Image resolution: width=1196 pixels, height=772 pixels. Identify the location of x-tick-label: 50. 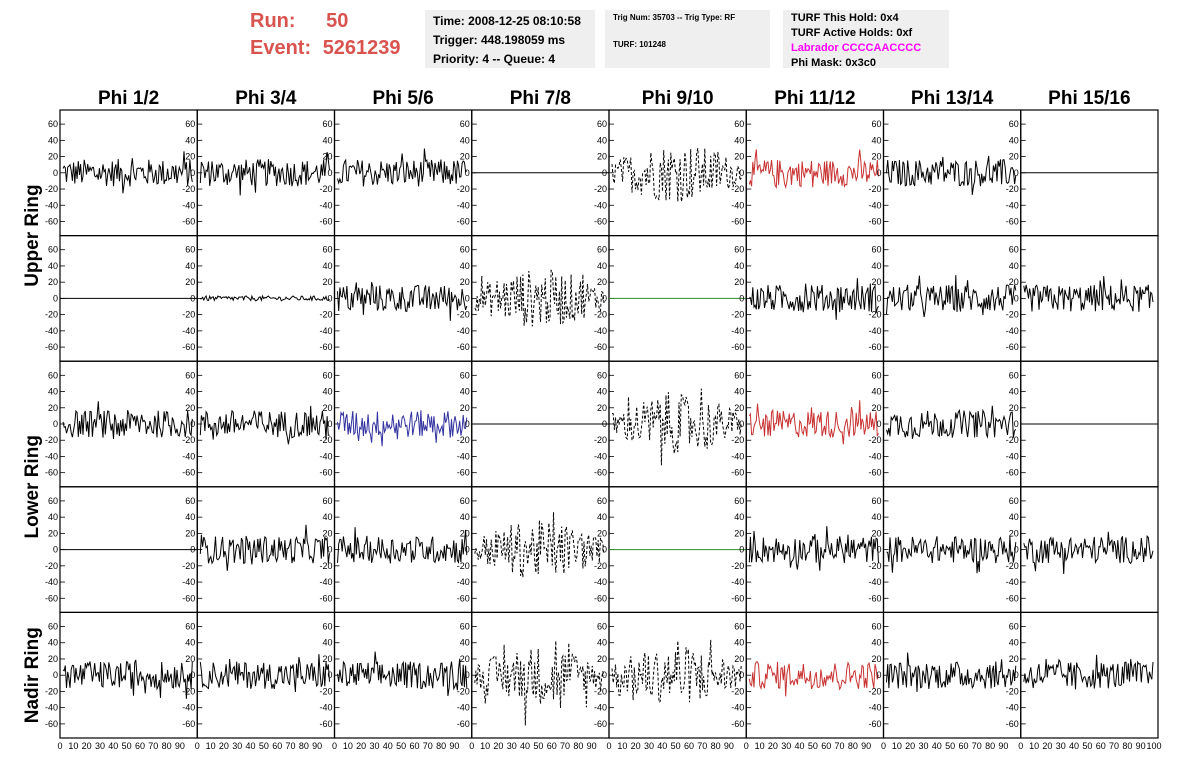
(538, 746).